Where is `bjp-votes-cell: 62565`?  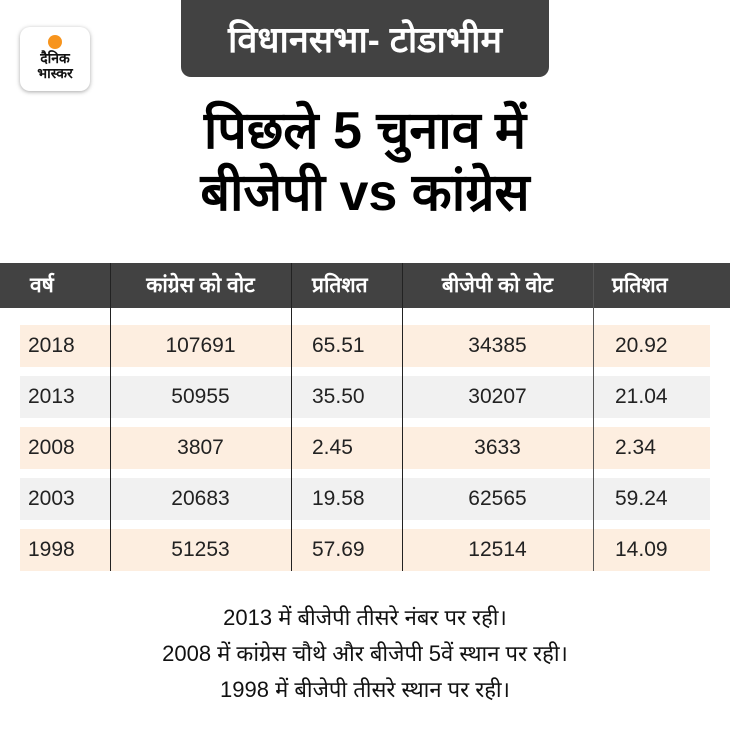 bjp-votes-cell: 62565 is located at coordinates (497, 498).